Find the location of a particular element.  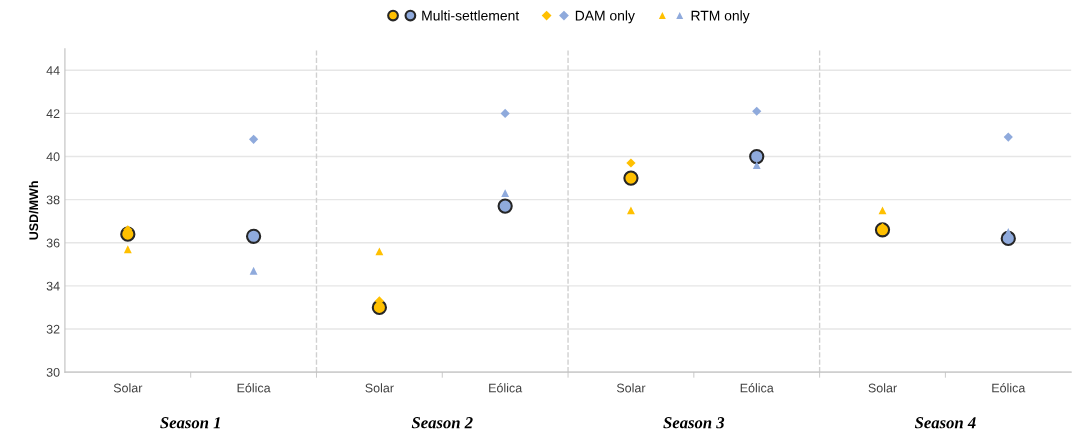

y-tick-label: 34 is located at coordinates (53, 286).